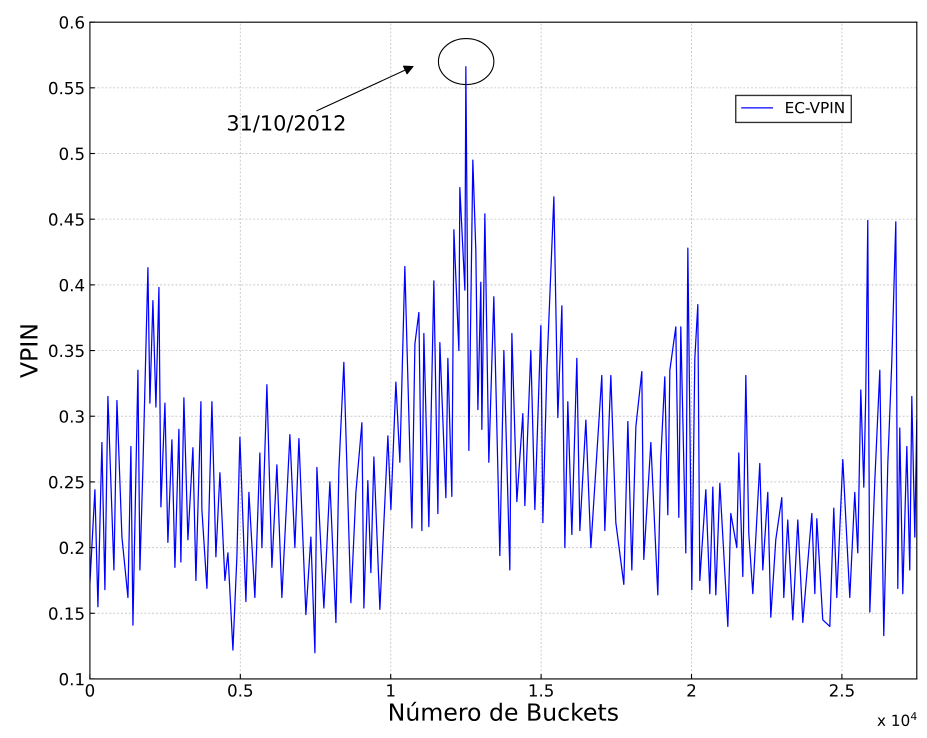 This screenshot has width=927, height=738. I want to click on y-tick-label: 0.6, so click(72, 22).